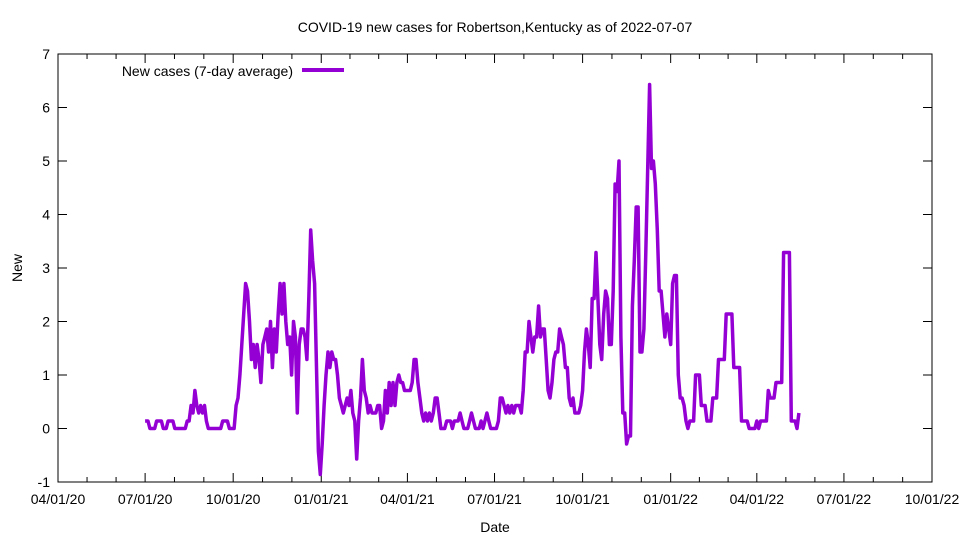 Image resolution: width=960 pixels, height=540 pixels. What do you see at coordinates (58, 499) in the screenshot?
I see `x-tick-label: 04/01/20` at bounding box center [58, 499].